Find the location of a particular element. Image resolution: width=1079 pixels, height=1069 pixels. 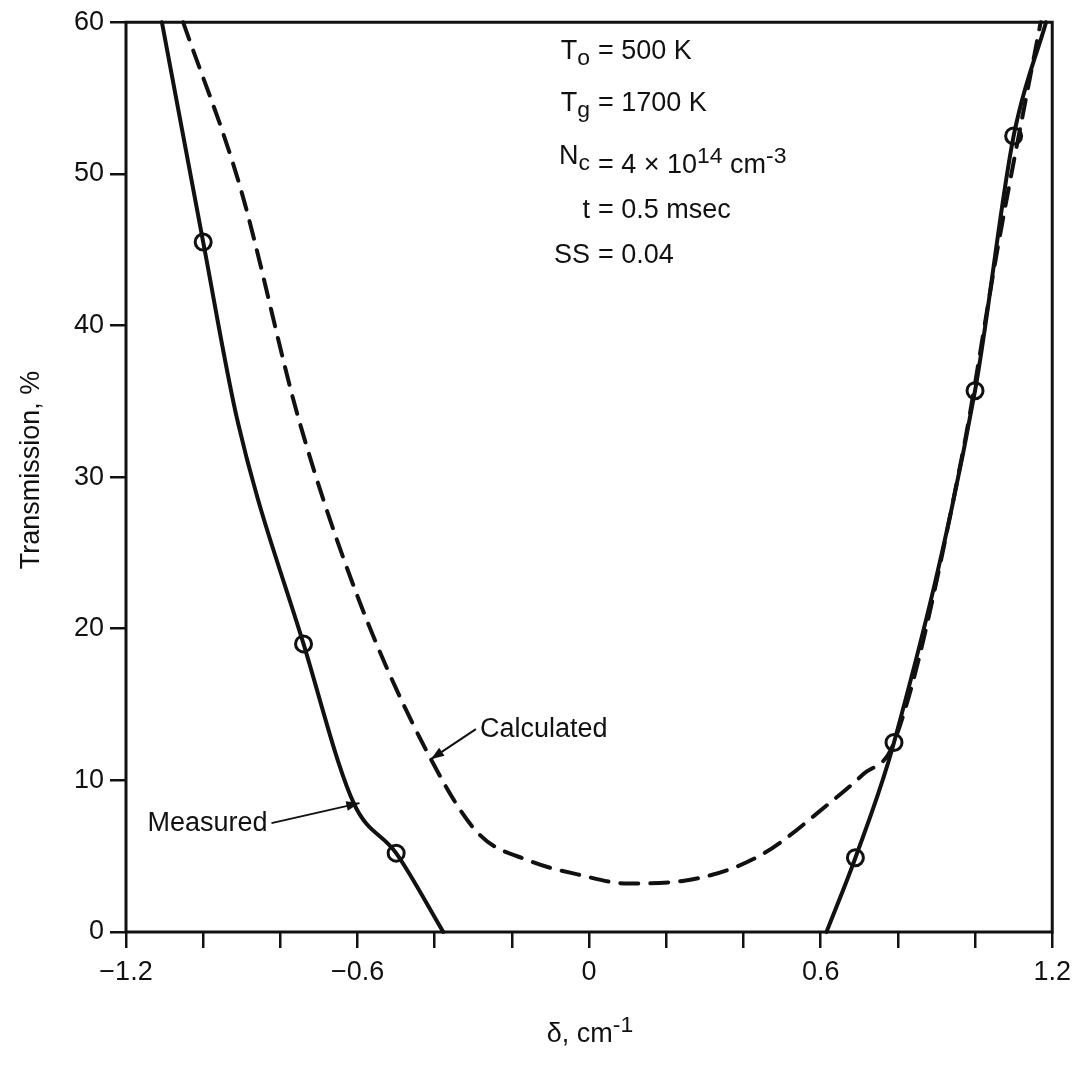

y-tick-label: 30 is located at coordinates (88, 475).